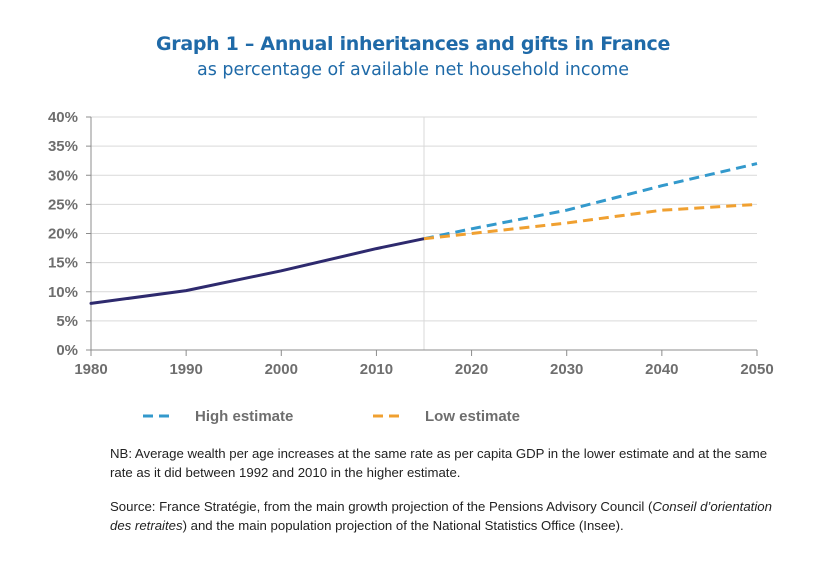  I want to click on x-tick-label: 2010, so click(376, 369).